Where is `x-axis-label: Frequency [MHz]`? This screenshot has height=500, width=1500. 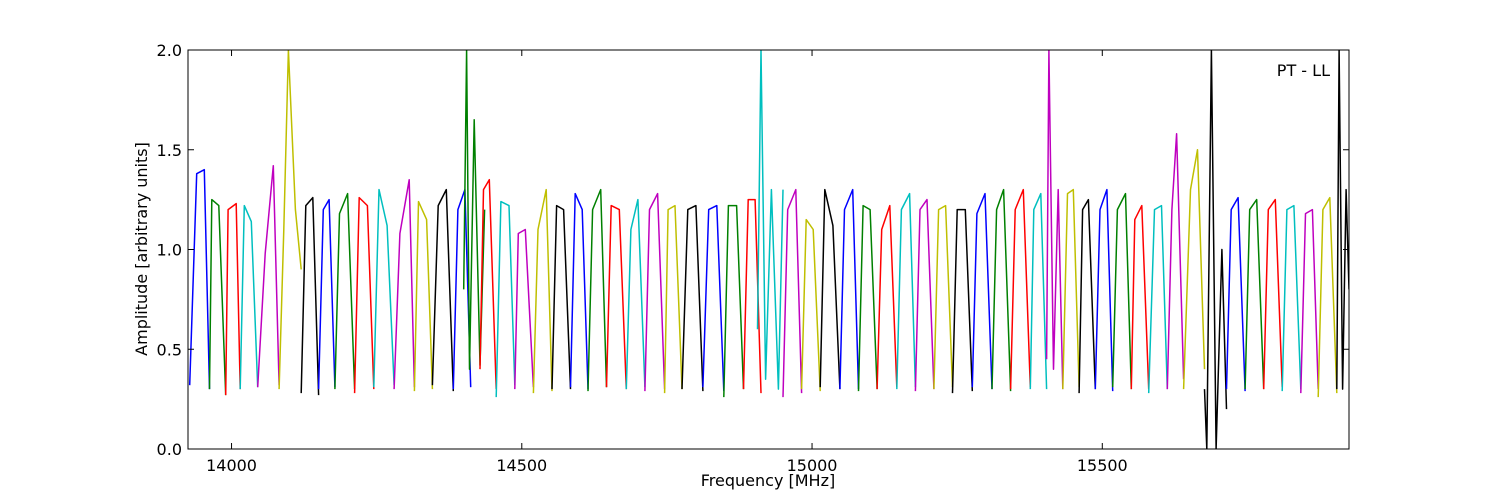
x-axis-label: Frequency [MHz] is located at coordinates (768, 480).